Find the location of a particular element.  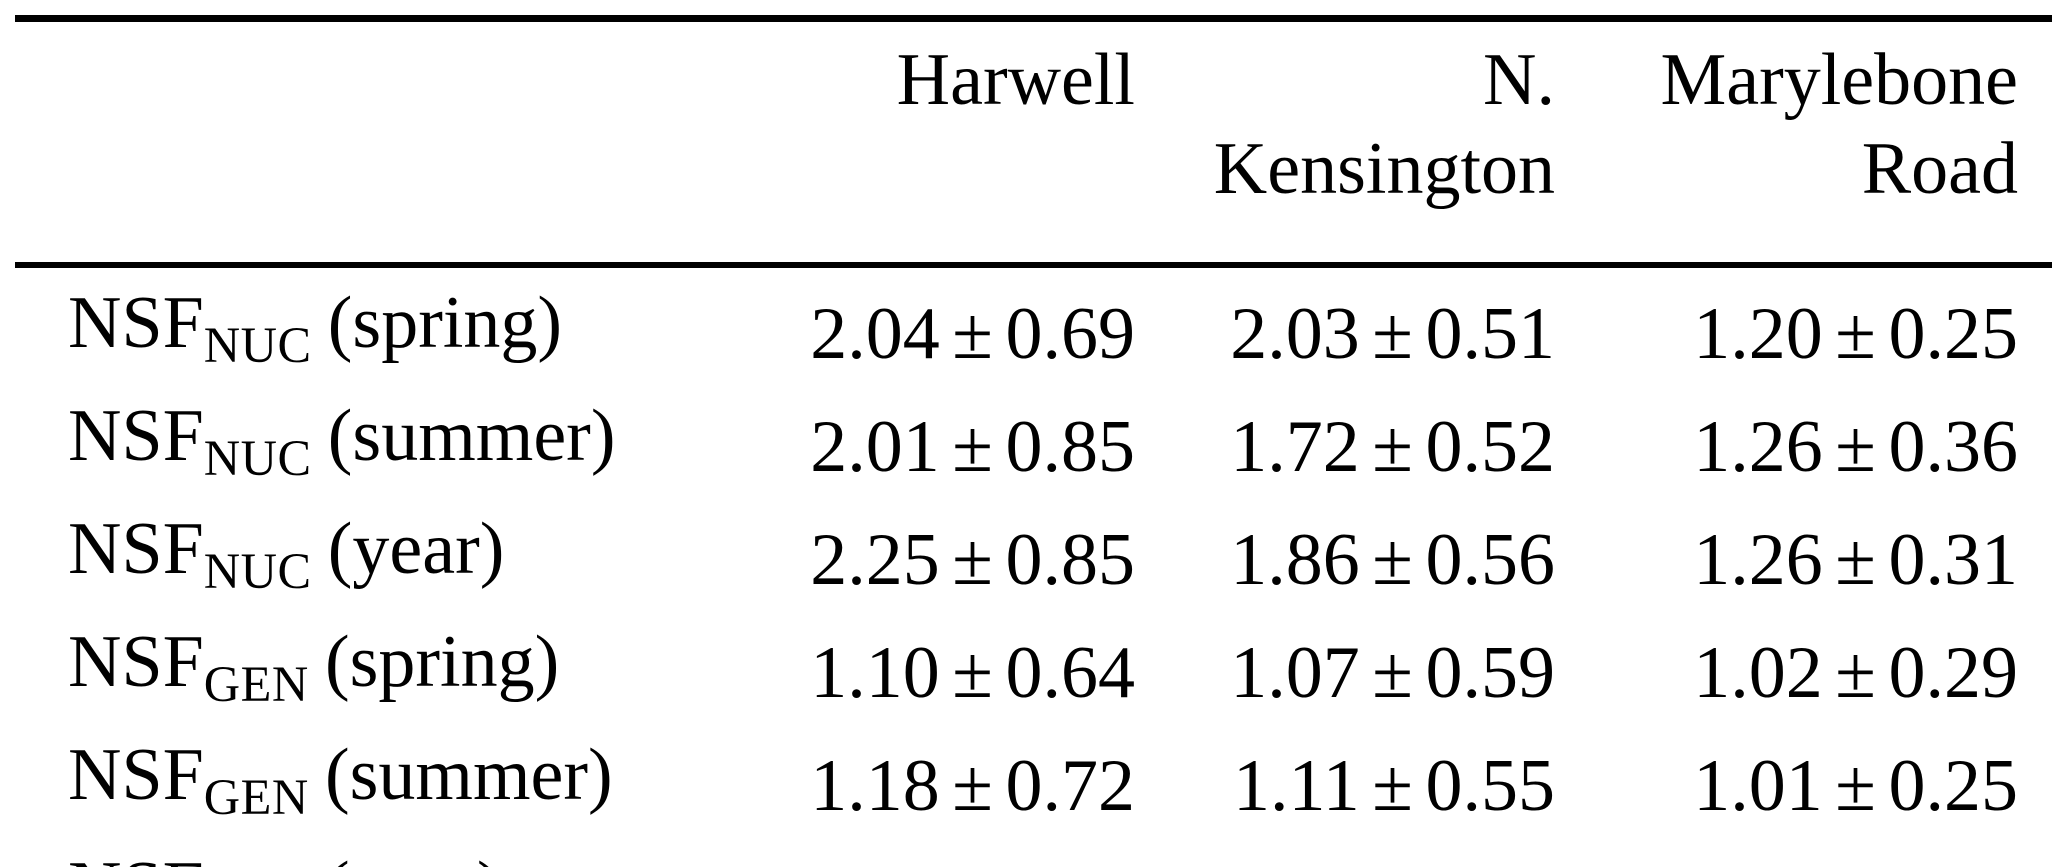

value-cell-harwell: 1.10 ± 0.64 is located at coordinates (972, 673).